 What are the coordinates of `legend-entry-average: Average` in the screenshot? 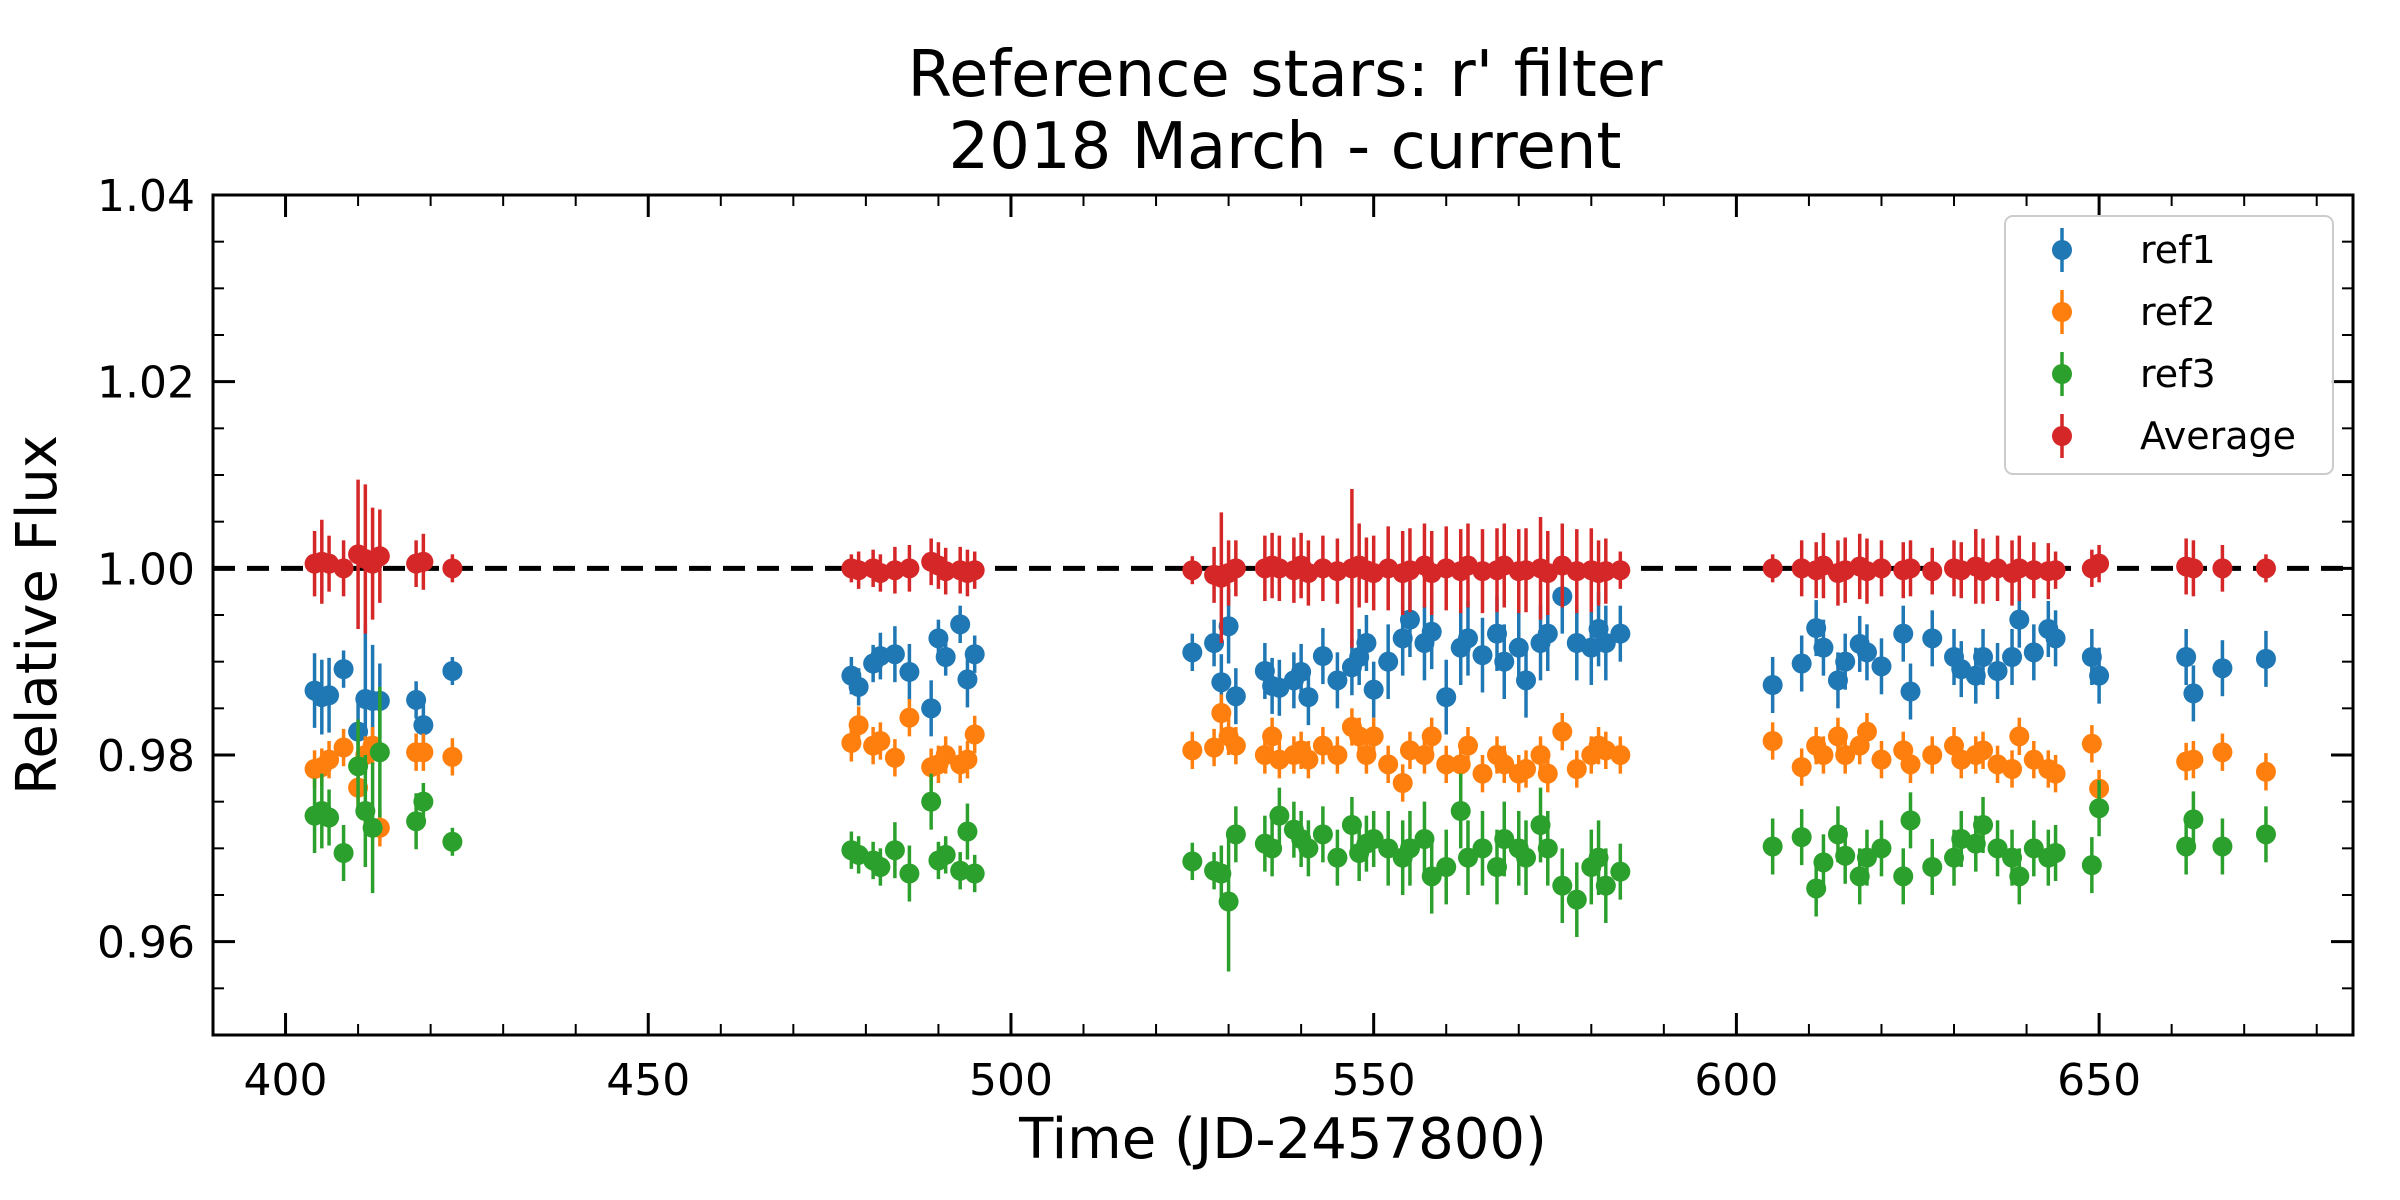 It's located at (2174, 436).